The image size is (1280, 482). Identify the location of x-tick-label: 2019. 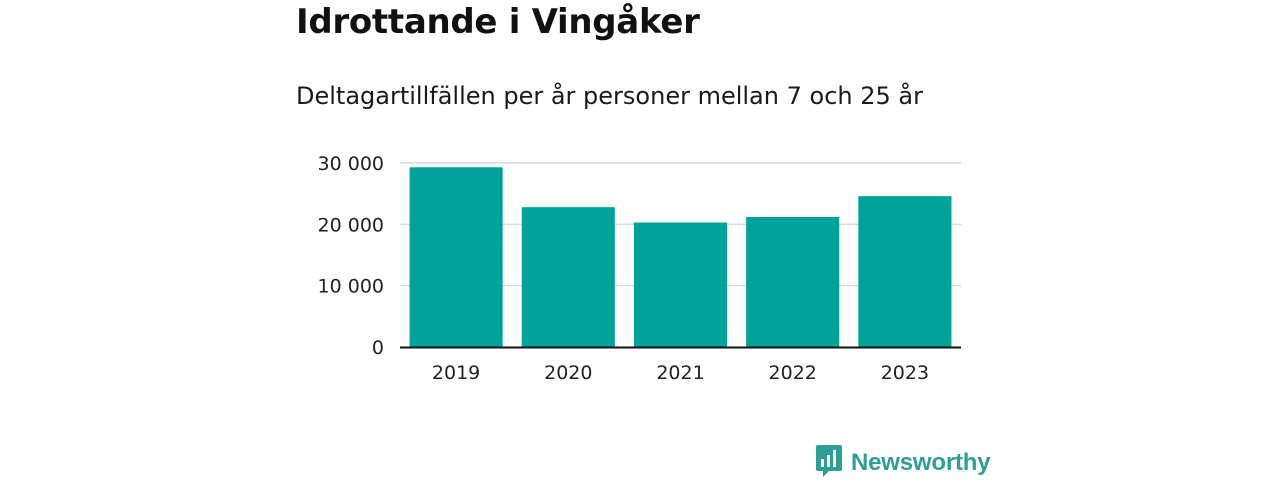
(456, 373).